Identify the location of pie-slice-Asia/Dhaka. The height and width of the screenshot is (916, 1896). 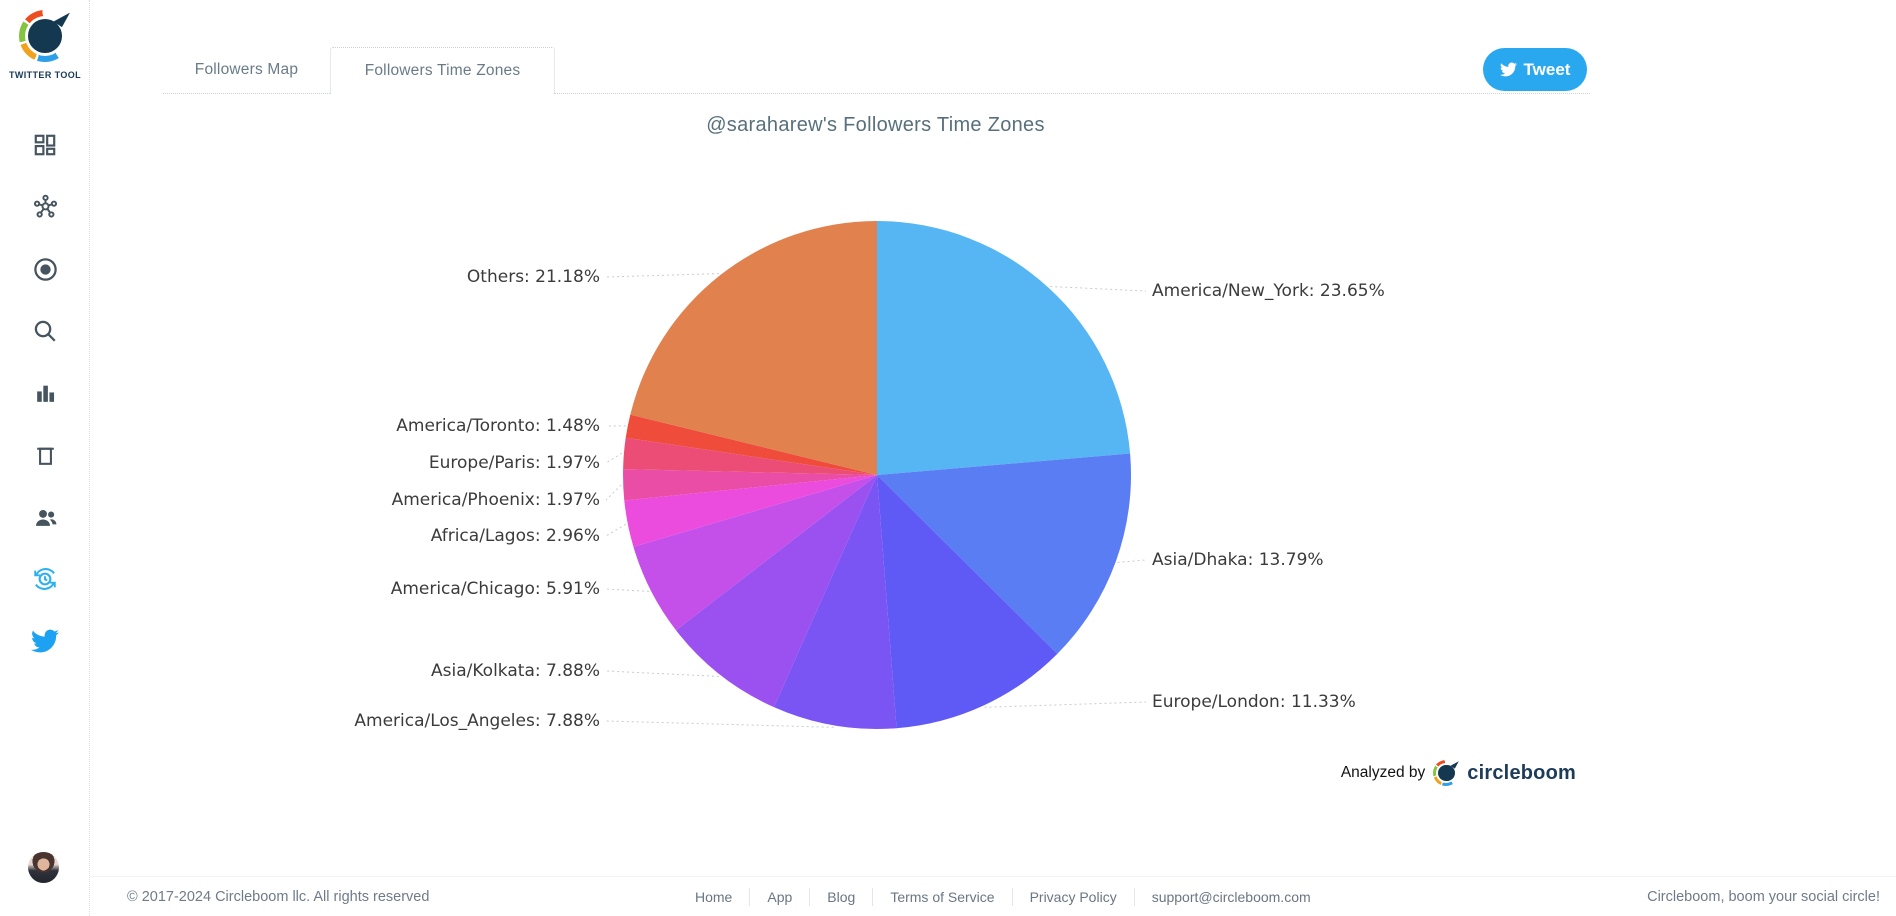
(1004, 553).